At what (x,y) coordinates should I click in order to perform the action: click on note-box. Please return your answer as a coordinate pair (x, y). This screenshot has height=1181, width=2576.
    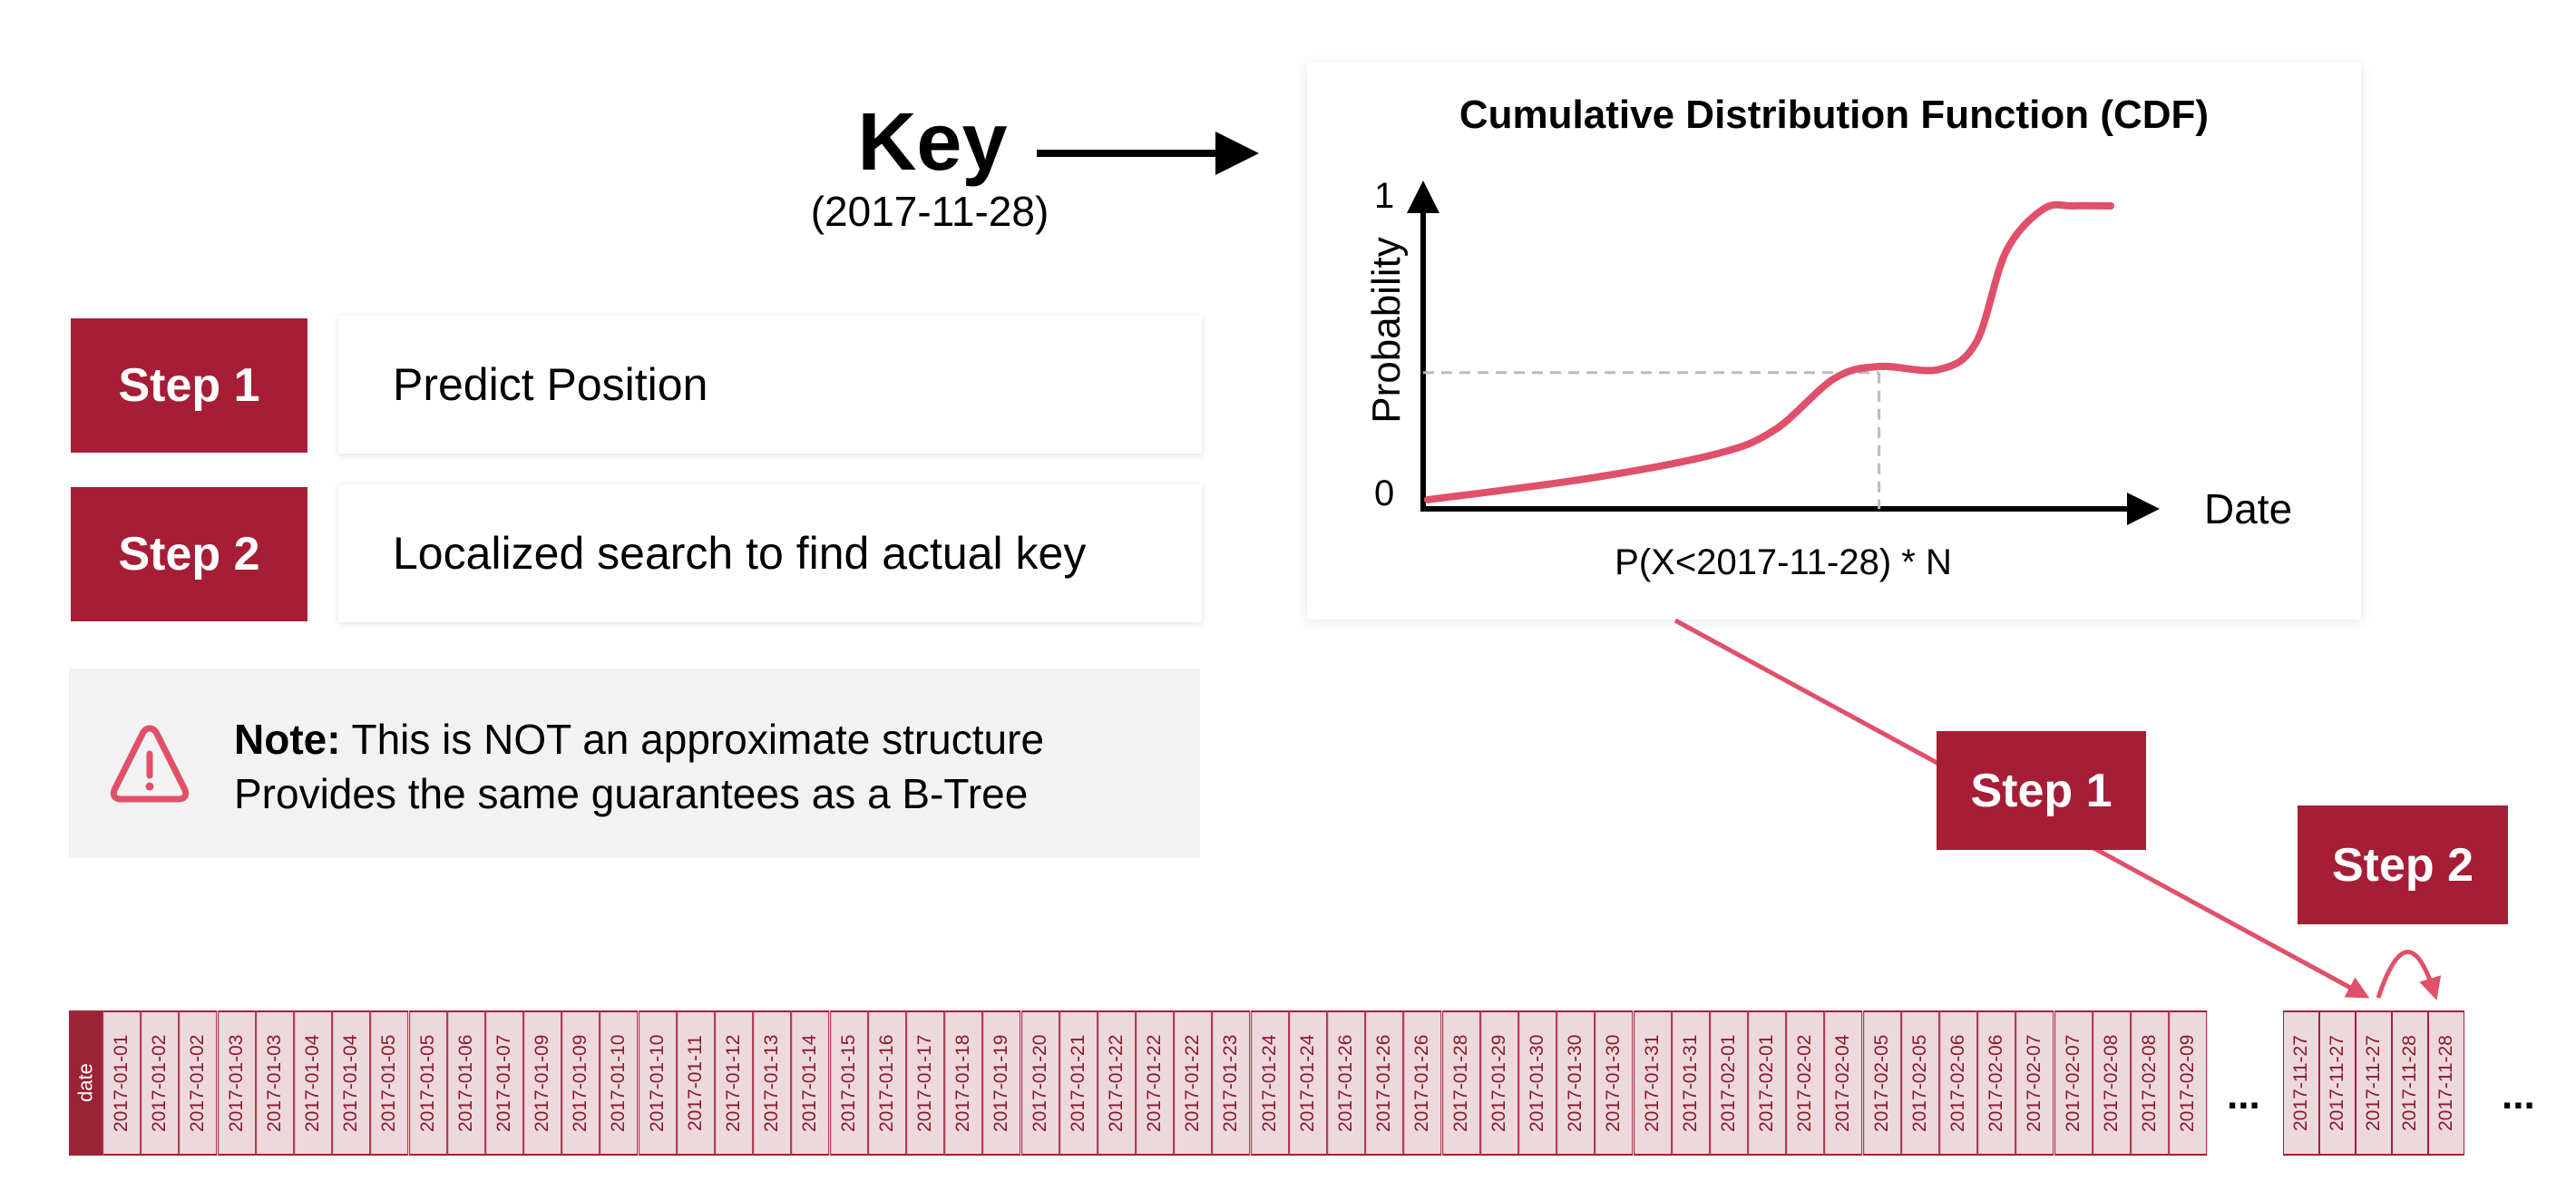
    Looking at the image, I should click on (634, 764).